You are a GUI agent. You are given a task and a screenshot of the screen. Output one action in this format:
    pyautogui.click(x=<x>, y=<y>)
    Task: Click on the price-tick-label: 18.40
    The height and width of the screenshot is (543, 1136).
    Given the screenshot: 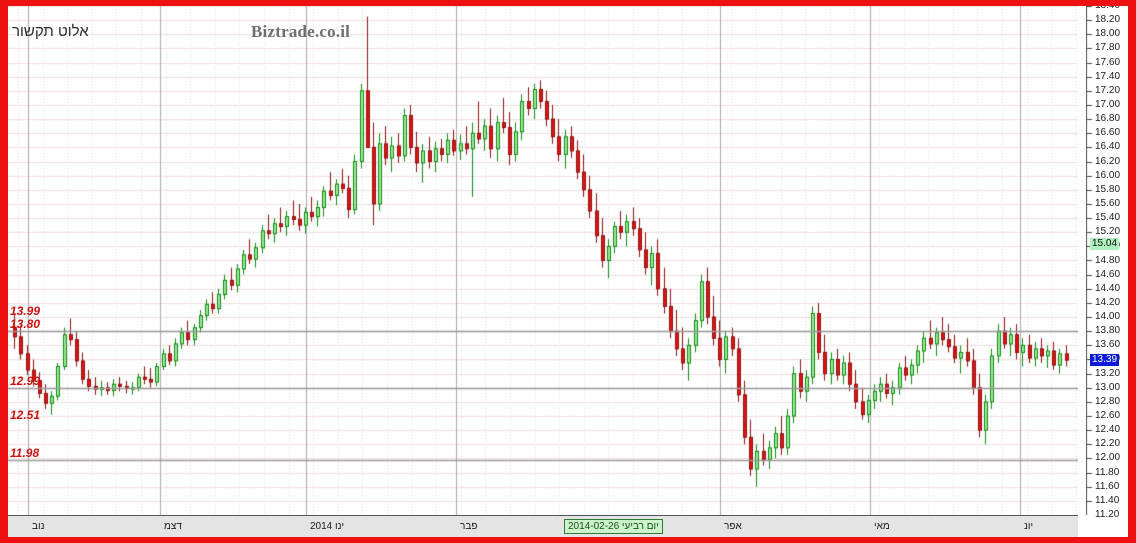 What is the action you would take?
    pyautogui.click(x=1107, y=8)
    